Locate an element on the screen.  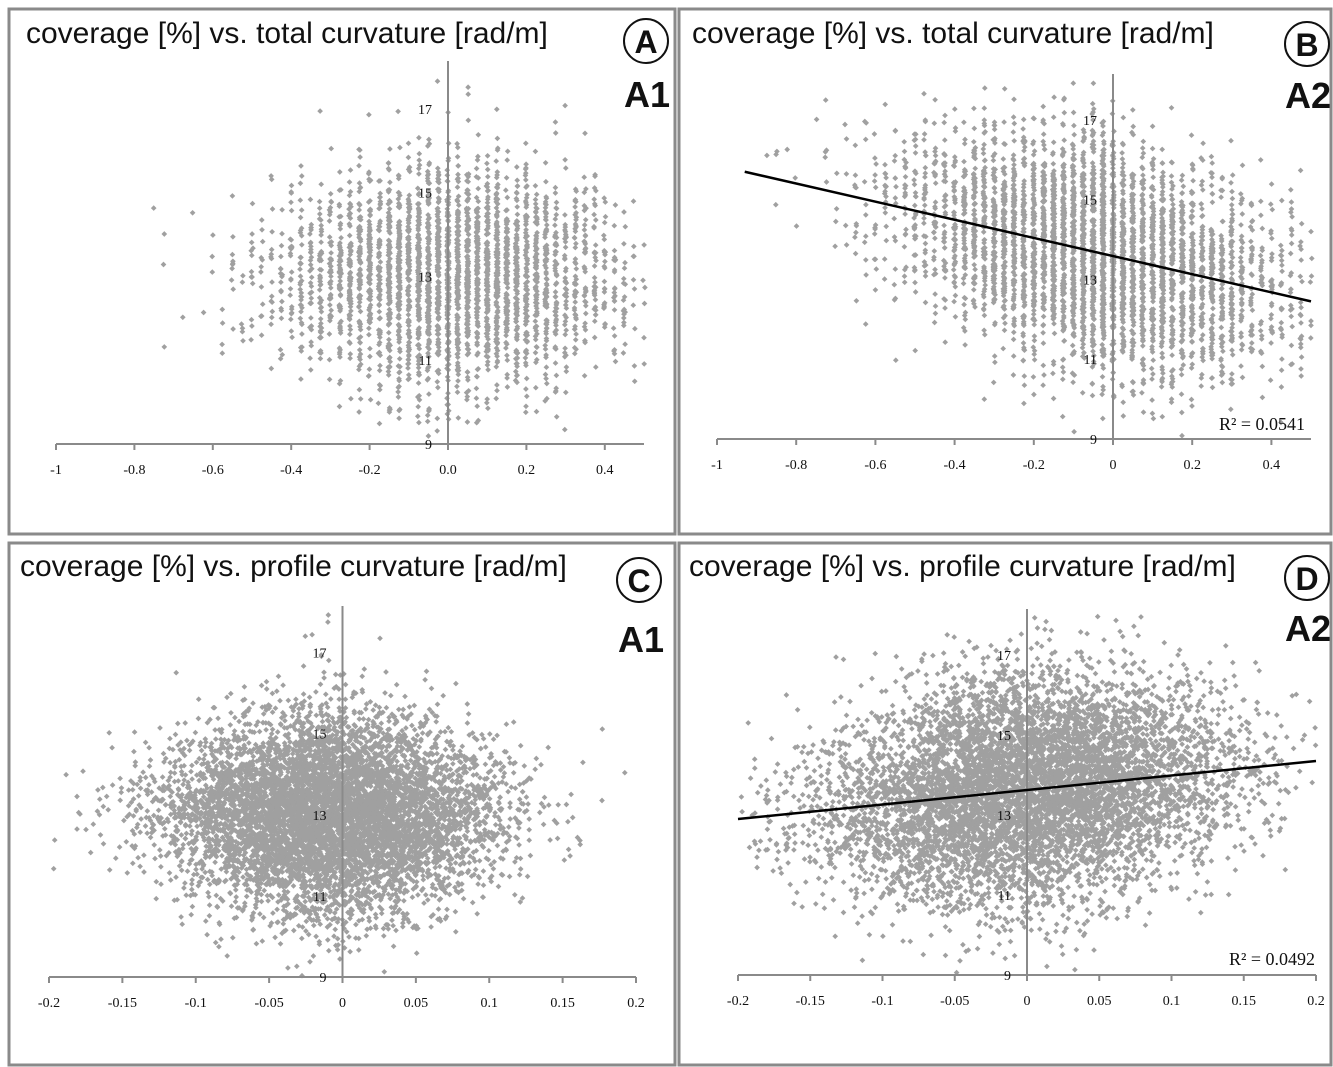
x-tick-label: -0.6 is located at coordinates (213, 470).